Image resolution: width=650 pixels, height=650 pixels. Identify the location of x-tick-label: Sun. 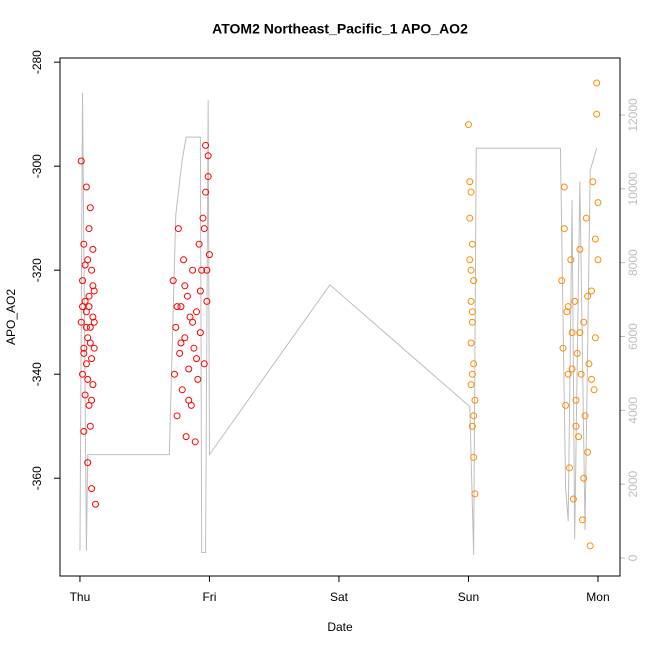
(468, 597).